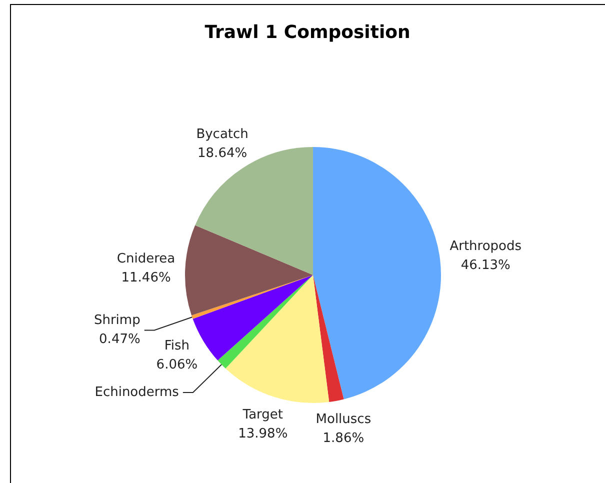 The height and width of the screenshot is (483, 605). Describe the element at coordinates (486, 246) in the screenshot. I see `slice-label: Arthropods` at that location.